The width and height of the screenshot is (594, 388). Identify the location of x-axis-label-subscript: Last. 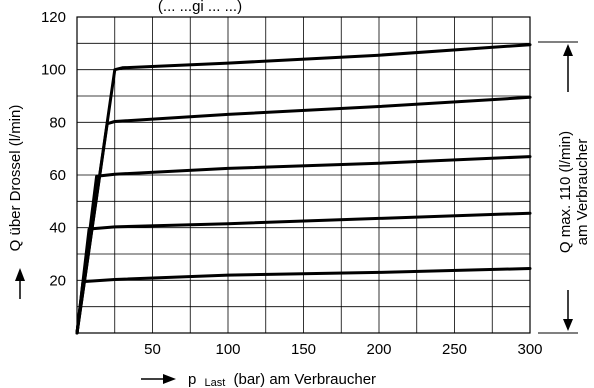
(215, 382).